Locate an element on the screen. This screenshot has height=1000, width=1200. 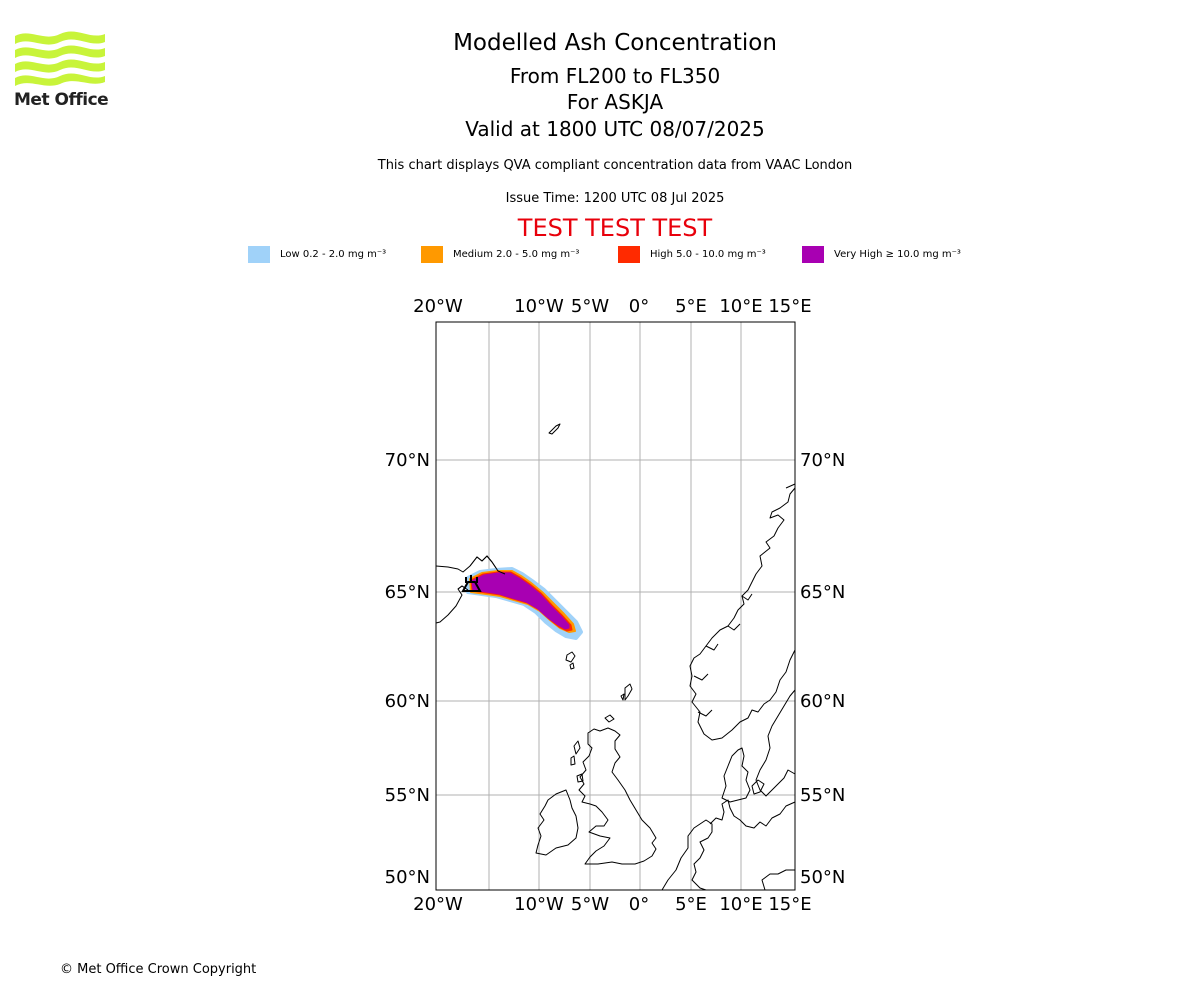
copyright-notice: © Met Office Crown Copyright is located at coordinates (158, 969).